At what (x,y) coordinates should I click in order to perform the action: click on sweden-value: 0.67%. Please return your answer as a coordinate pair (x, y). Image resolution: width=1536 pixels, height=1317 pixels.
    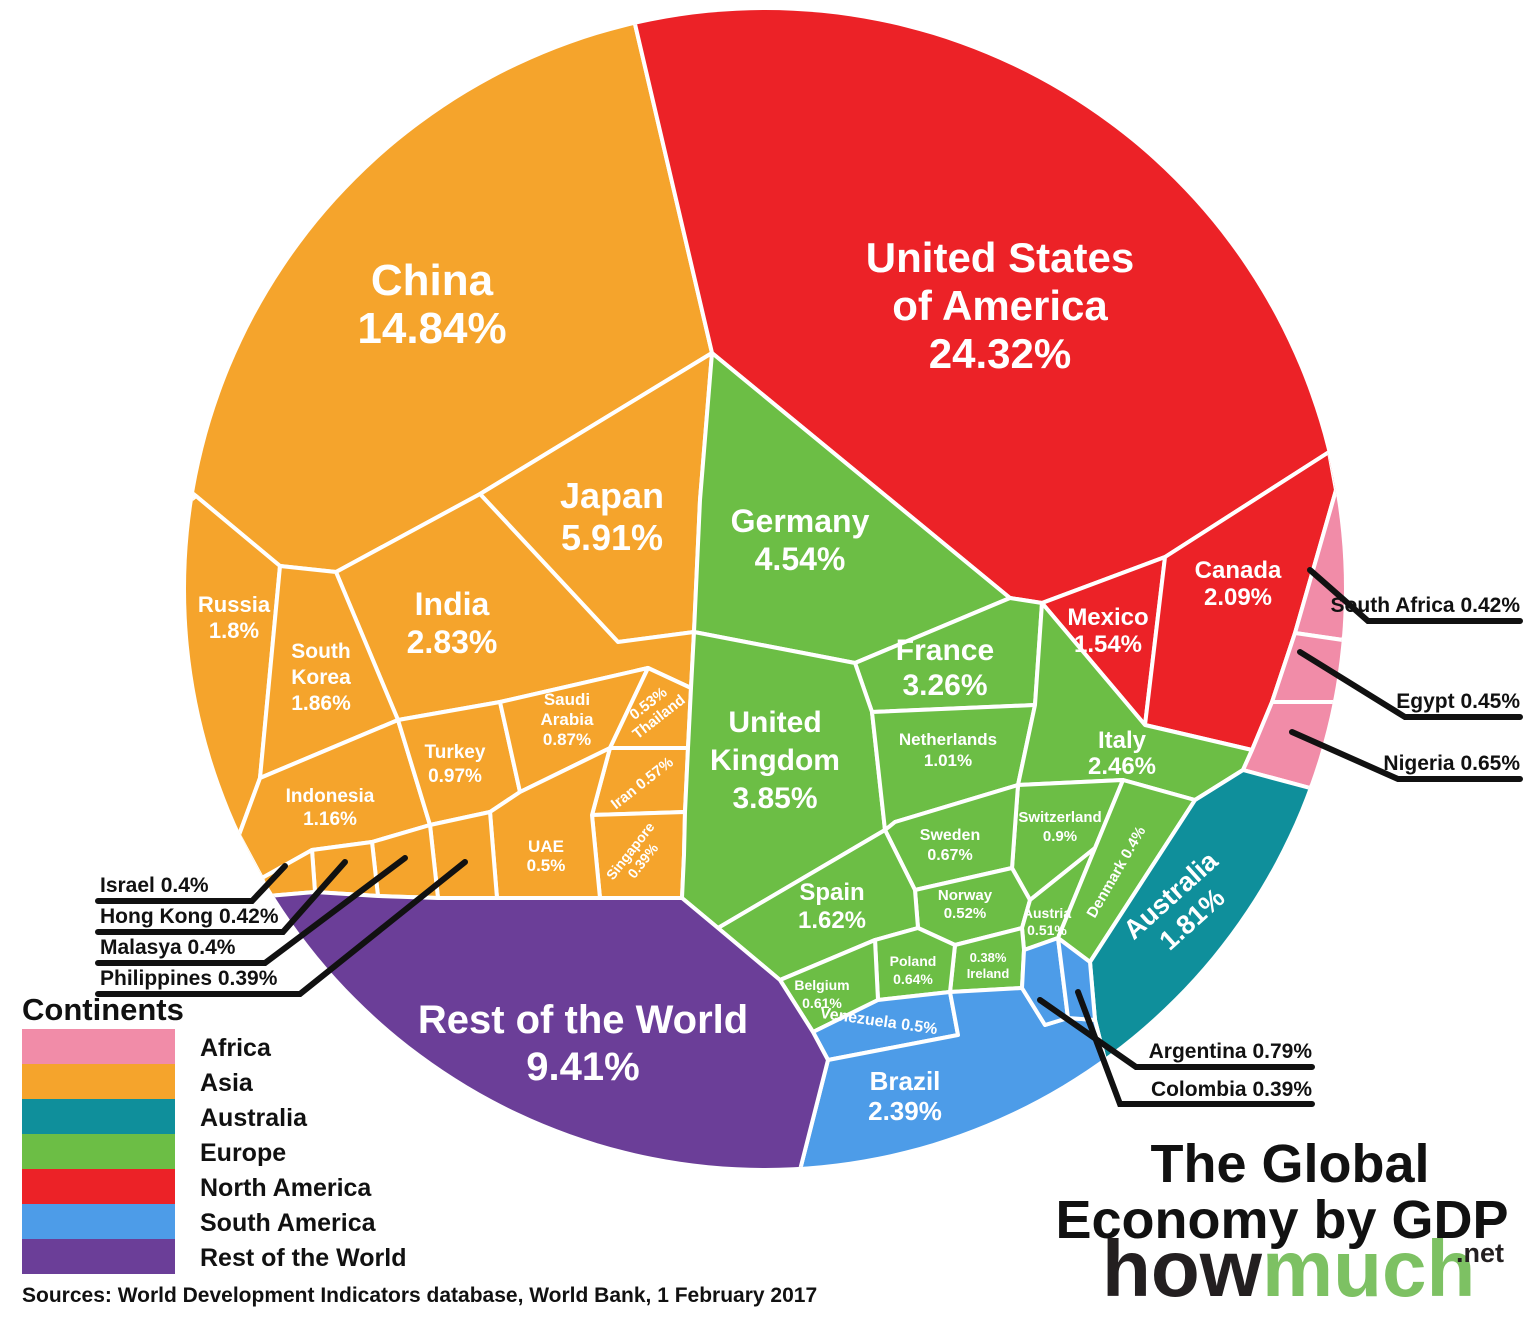
    Looking at the image, I should click on (949, 855).